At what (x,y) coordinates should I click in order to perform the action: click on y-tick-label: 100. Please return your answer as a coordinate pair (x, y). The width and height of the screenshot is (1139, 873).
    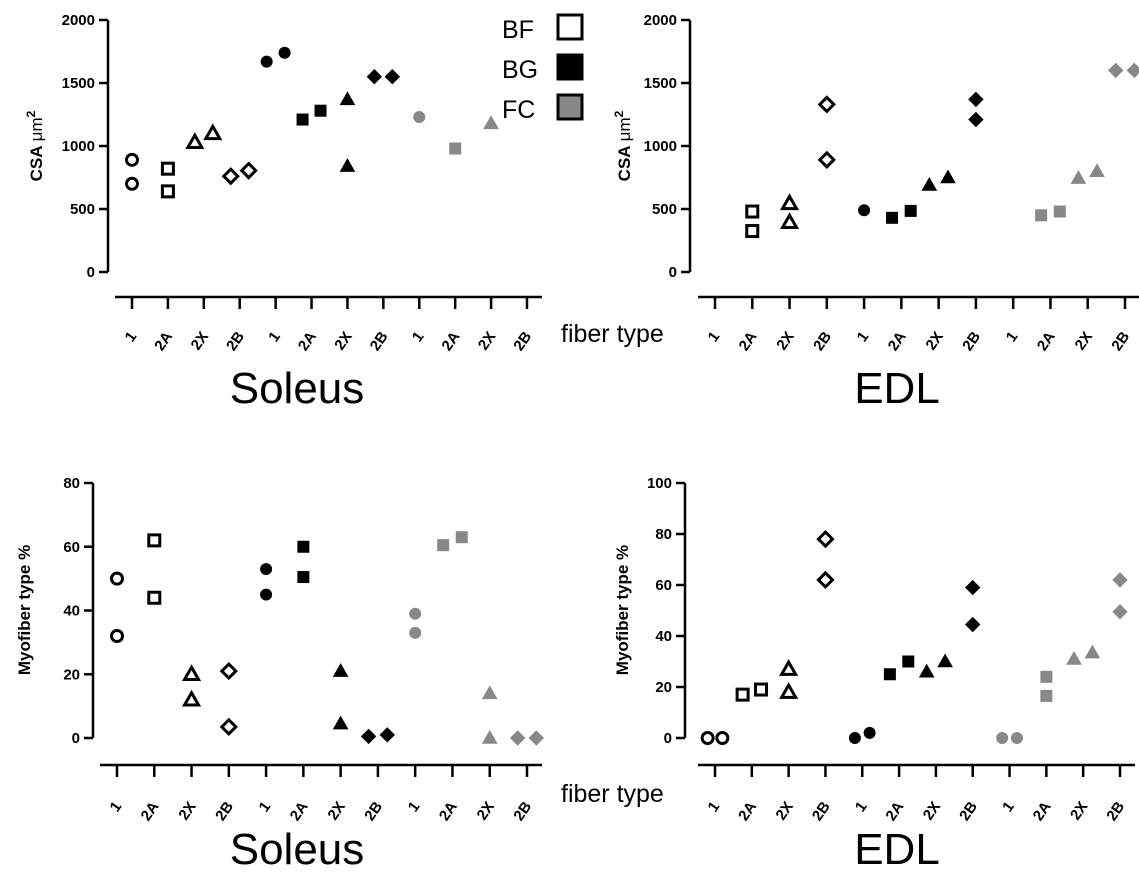
    Looking at the image, I should click on (659, 483).